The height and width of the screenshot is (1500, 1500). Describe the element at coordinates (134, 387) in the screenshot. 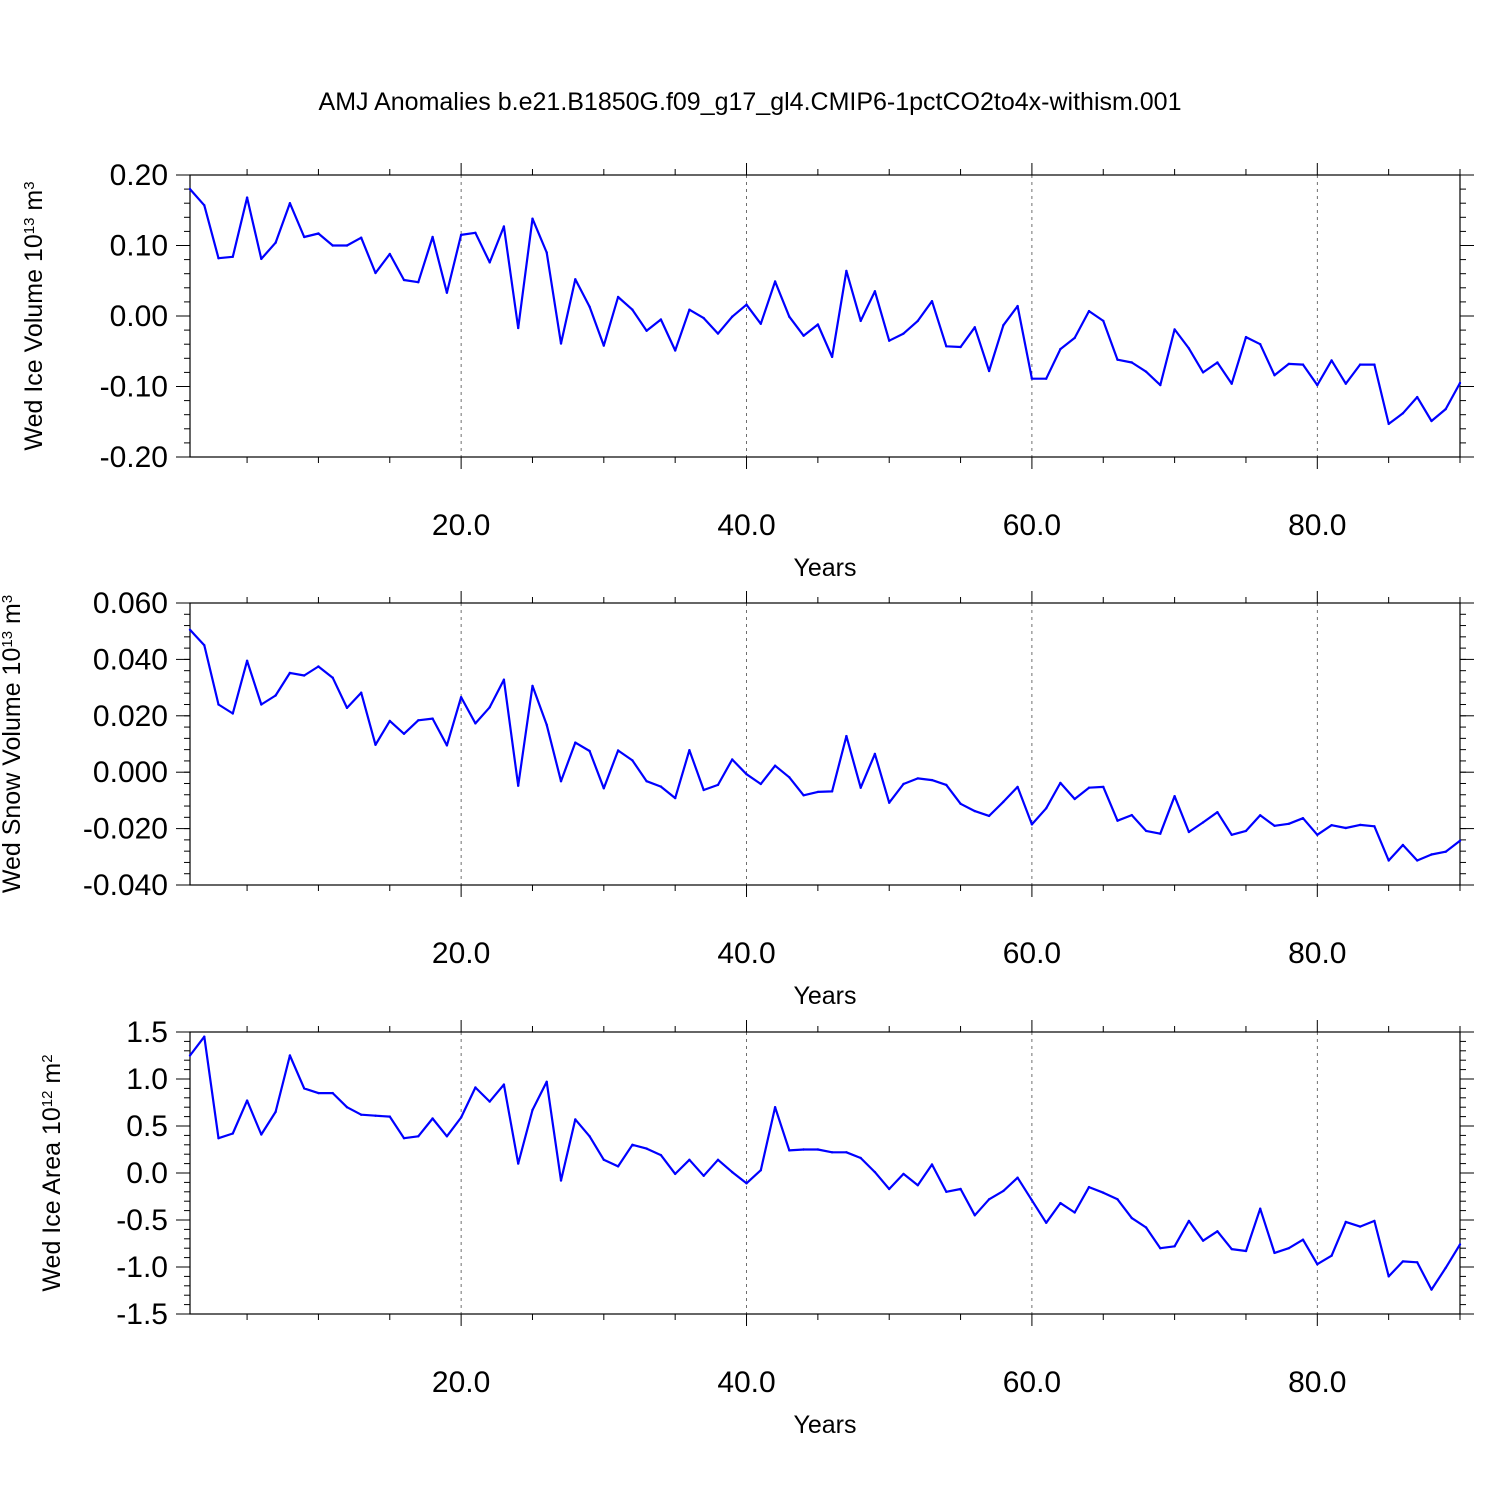

I see `y-tick-label: -0.10` at that location.